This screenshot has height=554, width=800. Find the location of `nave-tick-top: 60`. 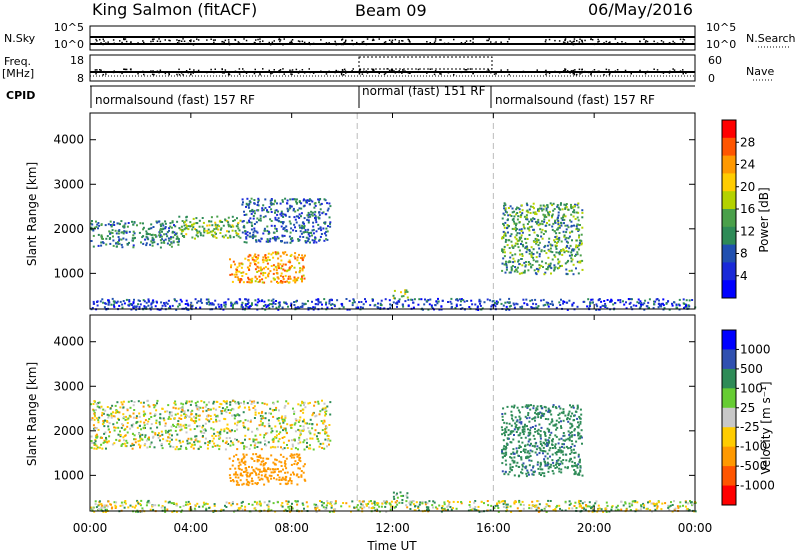

nave-tick-top: 60 is located at coordinates (715, 60).